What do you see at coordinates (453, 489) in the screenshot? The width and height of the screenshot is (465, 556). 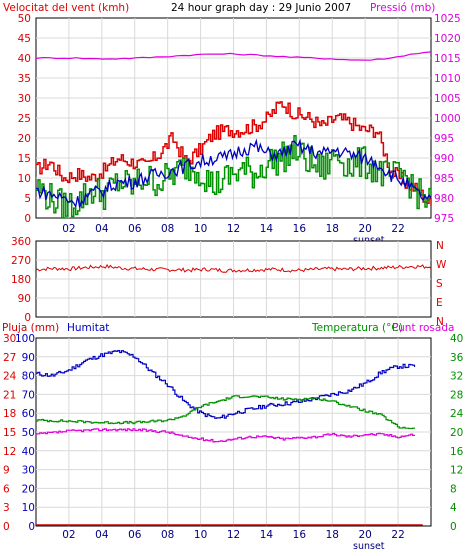 I see `p3-y-temp-tick: 8` at bounding box center [453, 489].